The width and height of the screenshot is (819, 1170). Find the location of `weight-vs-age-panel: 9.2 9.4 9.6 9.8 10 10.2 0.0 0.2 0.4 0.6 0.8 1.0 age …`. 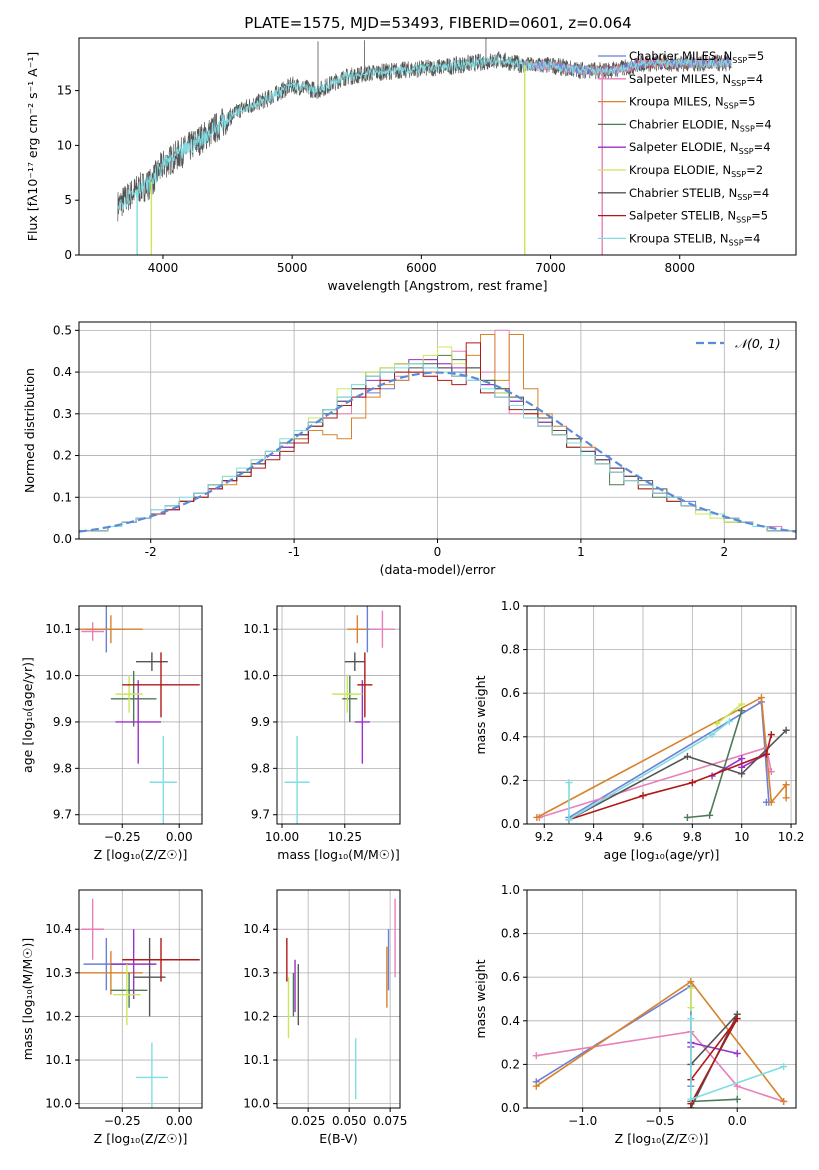

weight-vs-age-panel: 9.2 9.4 9.6 9.8 10 10.2 0.0 0.2 0.4 0.6 0.8 1.0 age … is located at coordinates (638, 730).